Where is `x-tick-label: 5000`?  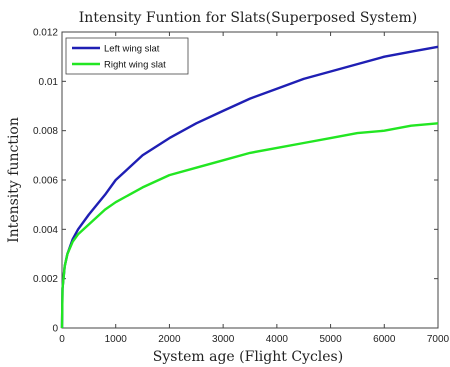
x-tick-label: 5000 is located at coordinates (330, 339).